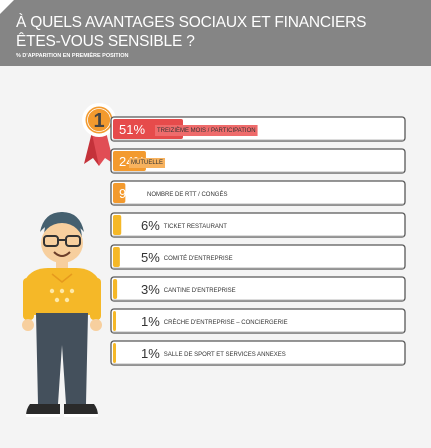 The image size is (431, 448). Describe the element at coordinates (98, 121) in the screenshot. I see `rank-badge-number: 1` at that location.